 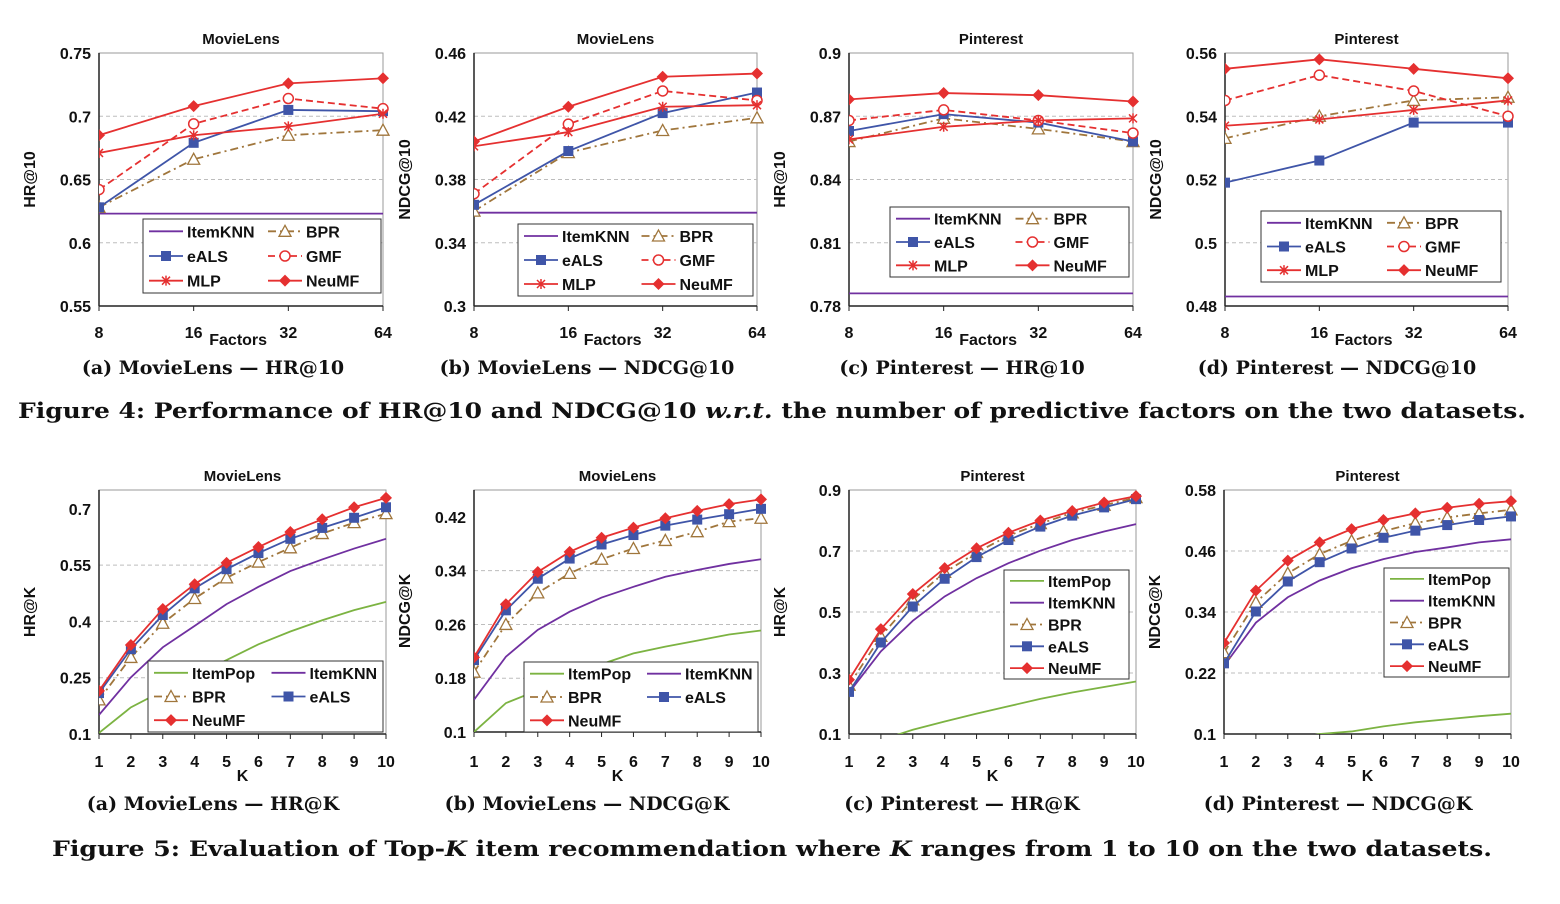 I want to click on legend-entry: ItemKNN, so click(x=1320, y=224).